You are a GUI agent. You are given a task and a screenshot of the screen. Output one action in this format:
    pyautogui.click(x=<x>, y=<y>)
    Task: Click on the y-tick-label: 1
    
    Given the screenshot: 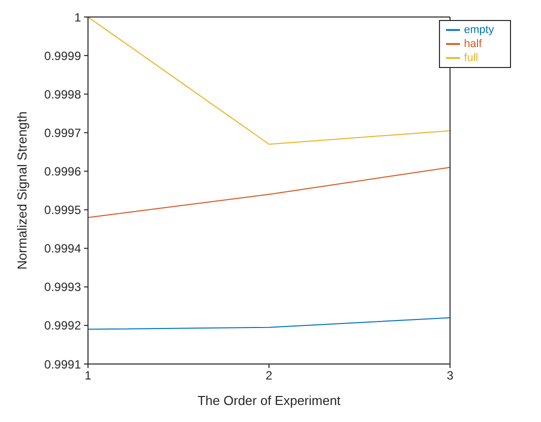 What is the action you would take?
    pyautogui.click(x=78, y=17)
    